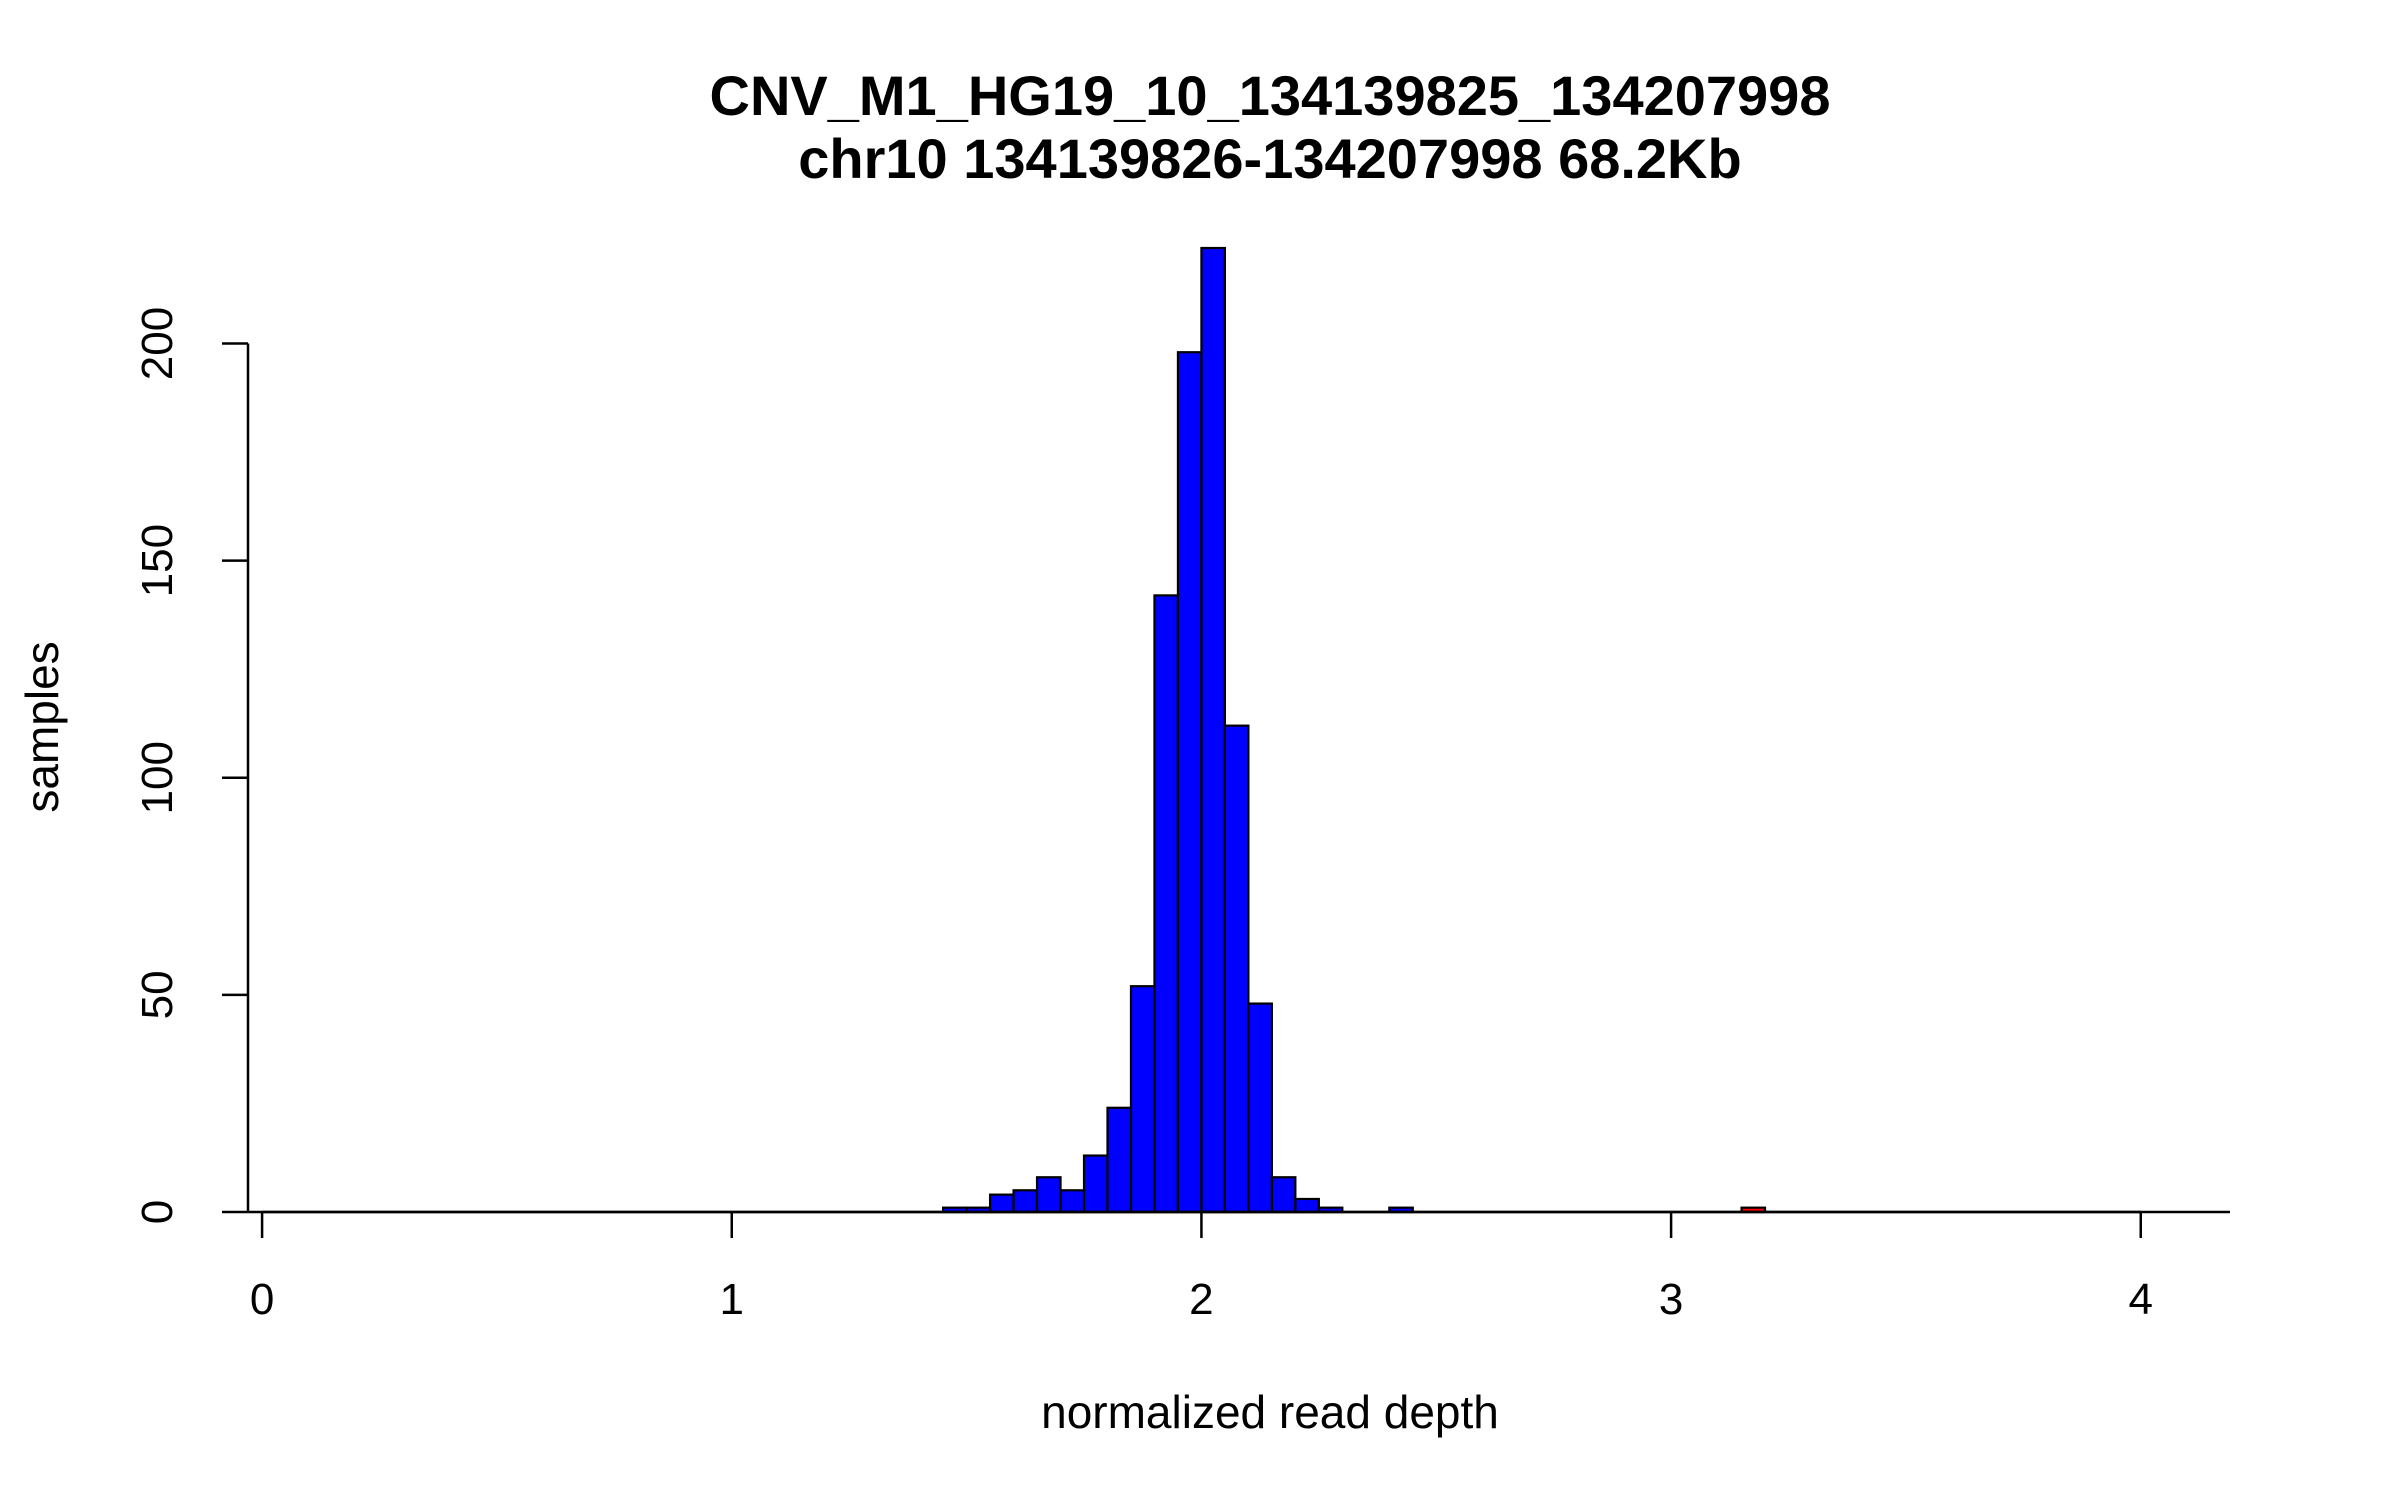 This screenshot has height=1500, width=2400. Describe the element at coordinates (1201, 1299) in the screenshot. I see `x-tick-label: 2` at that location.